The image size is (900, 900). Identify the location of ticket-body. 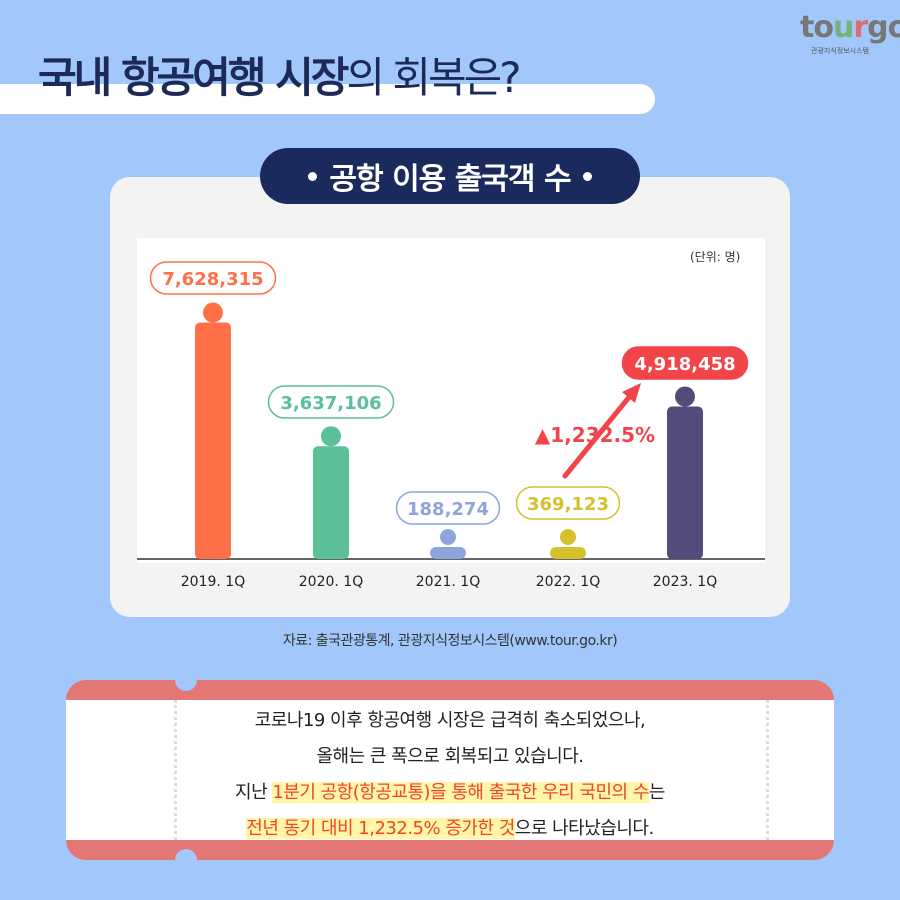
(450, 770).